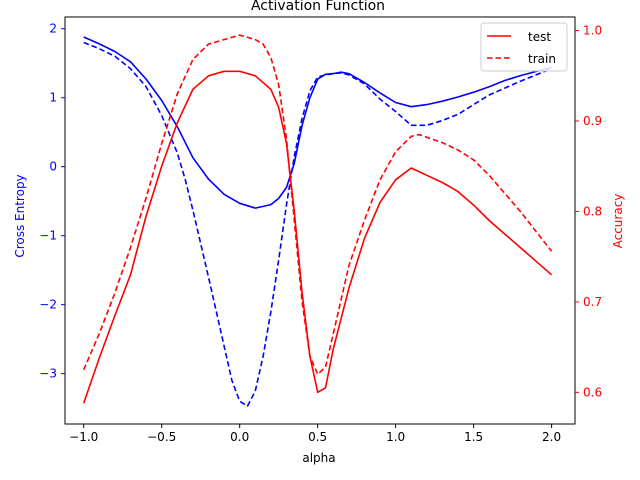 This screenshot has width=640, height=480. I want to click on x-tick-label-4: 1.0, so click(395, 437).